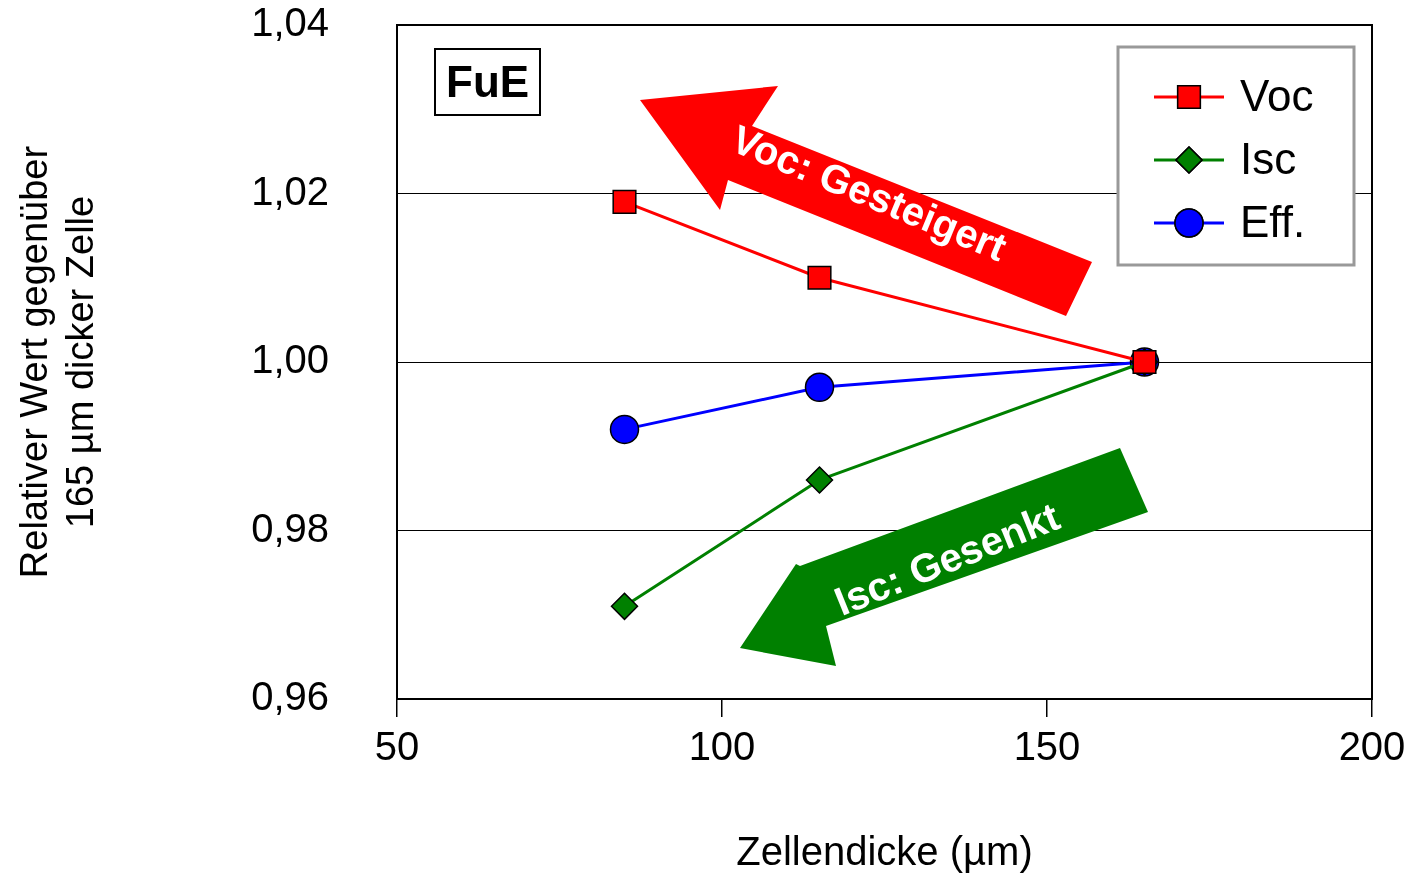 This screenshot has height=882, width=1409. Describe the element at coordinates (722, 746) in the screenshot. I see `x-tick-label: 100` at that location.